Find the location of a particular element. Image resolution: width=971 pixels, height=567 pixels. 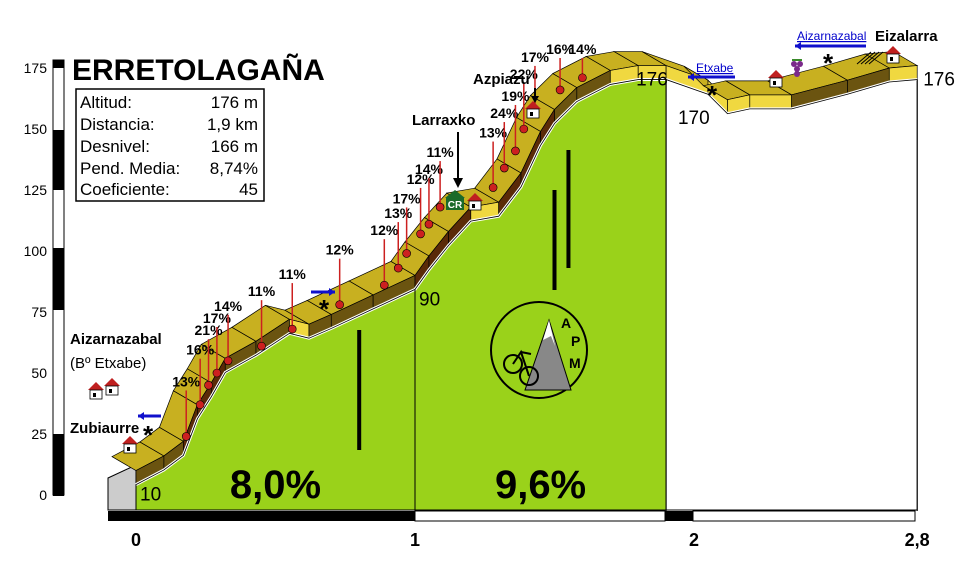

y-axis: 0 25 50 75 100 125 150 175 is located at coordinates (44, 281).